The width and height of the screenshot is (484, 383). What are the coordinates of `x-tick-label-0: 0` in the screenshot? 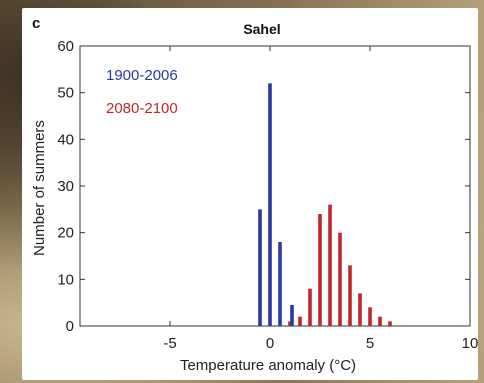 It's located at (270, 343).